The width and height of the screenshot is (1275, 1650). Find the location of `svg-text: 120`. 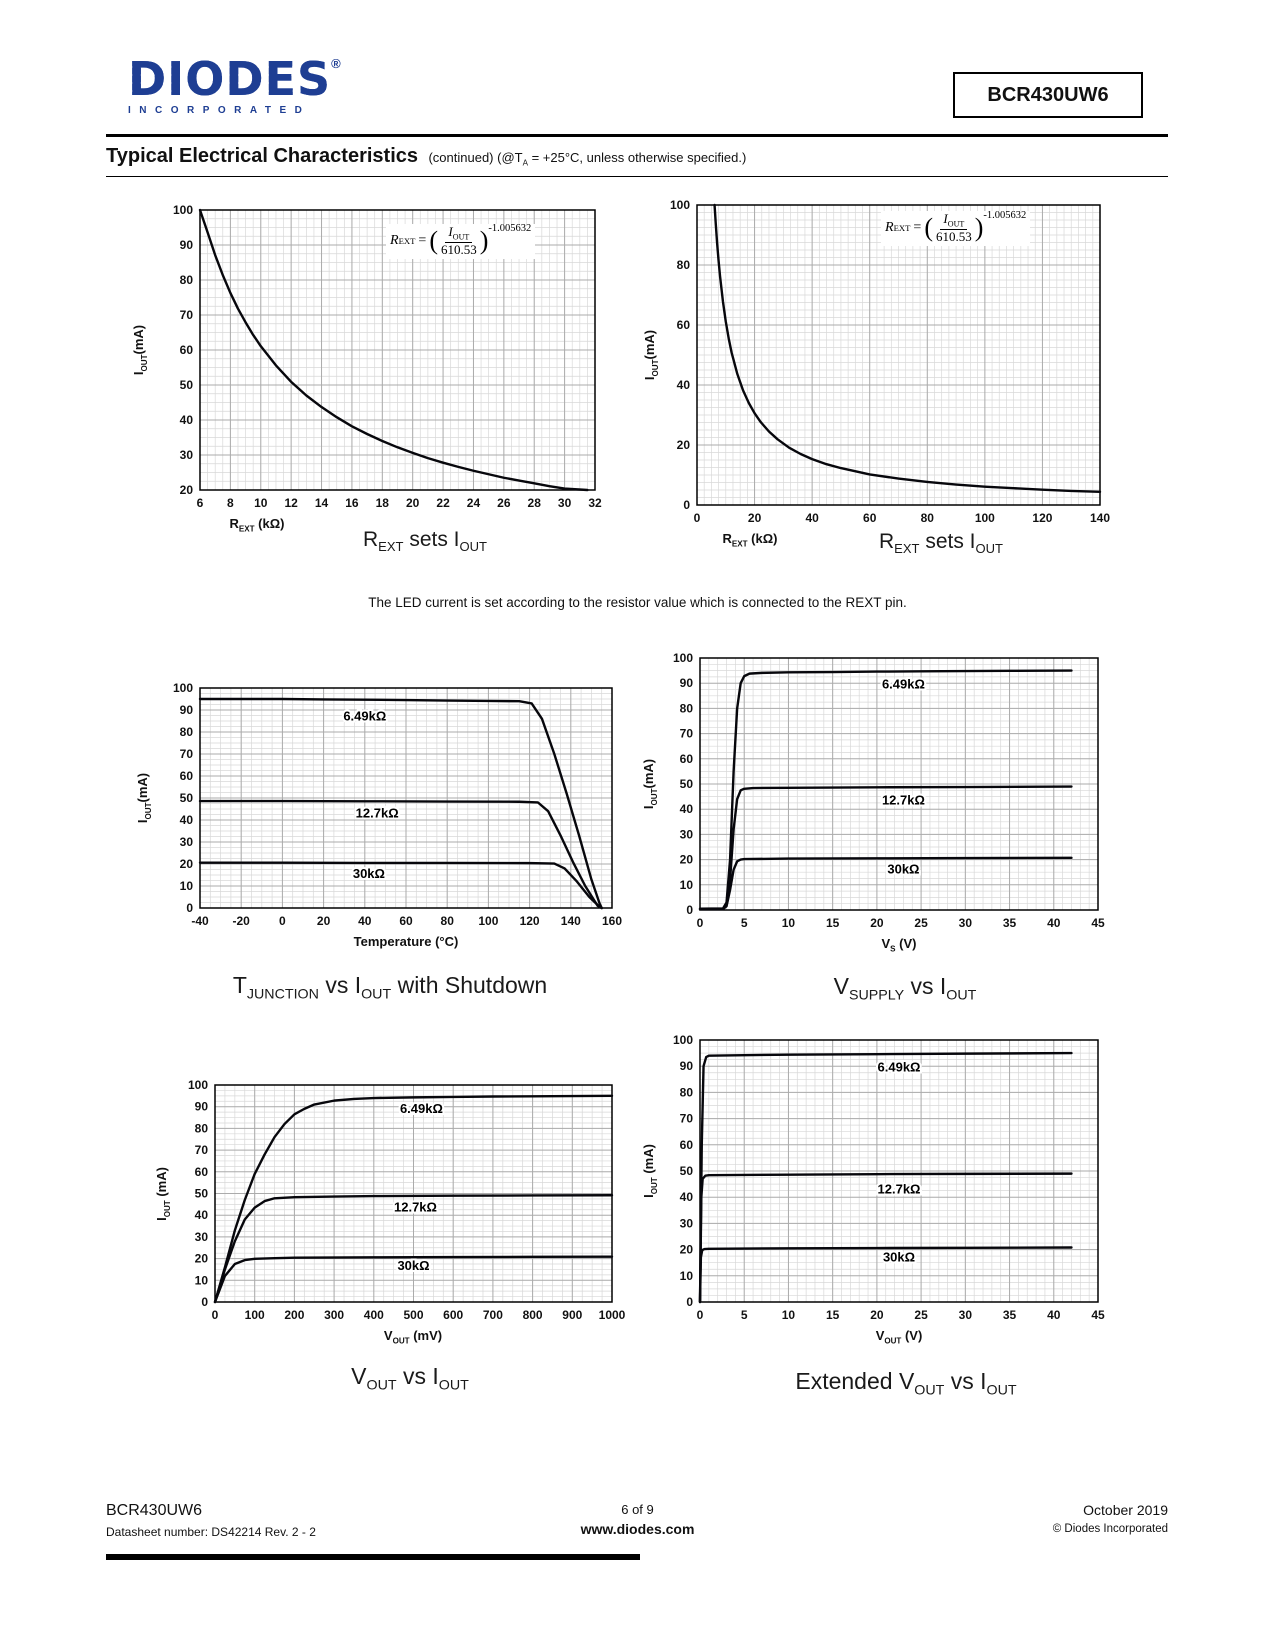

svg-text: 120 is located at coordinates (530, 921).